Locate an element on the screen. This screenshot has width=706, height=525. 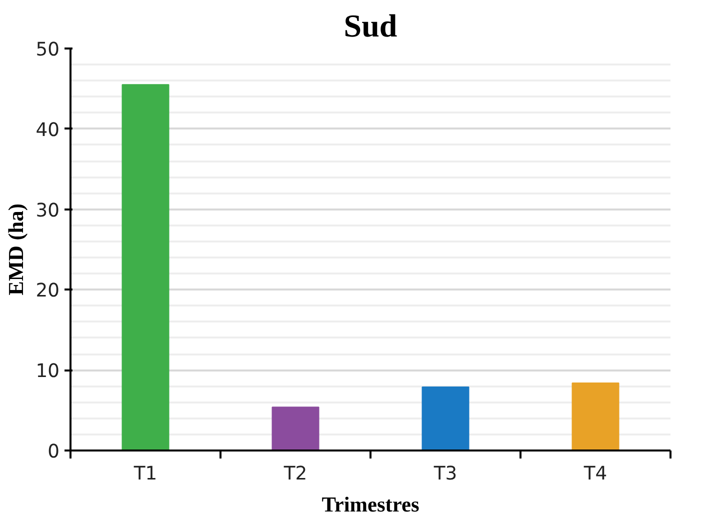
x-tick-label: T3 is located at coordinates (445, 474).